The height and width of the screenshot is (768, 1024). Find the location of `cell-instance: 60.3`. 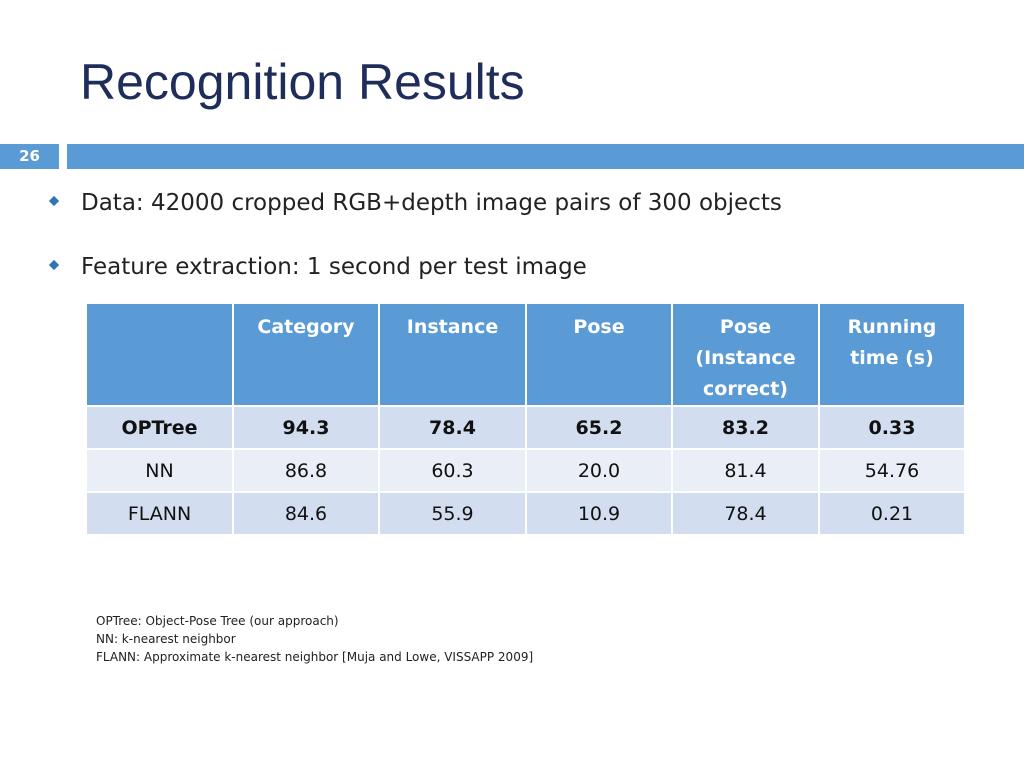

cell-instance: 60.3 is located at coordinates (452, 470).